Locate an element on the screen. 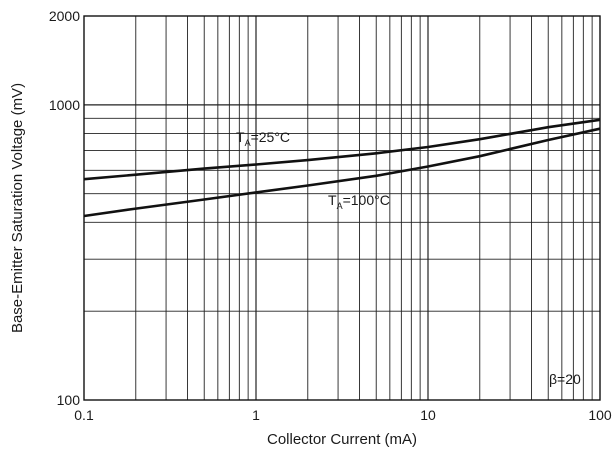 This screenshot has height=450, width=616. x-tick-label: 100 is located at coordinates (600, 415).